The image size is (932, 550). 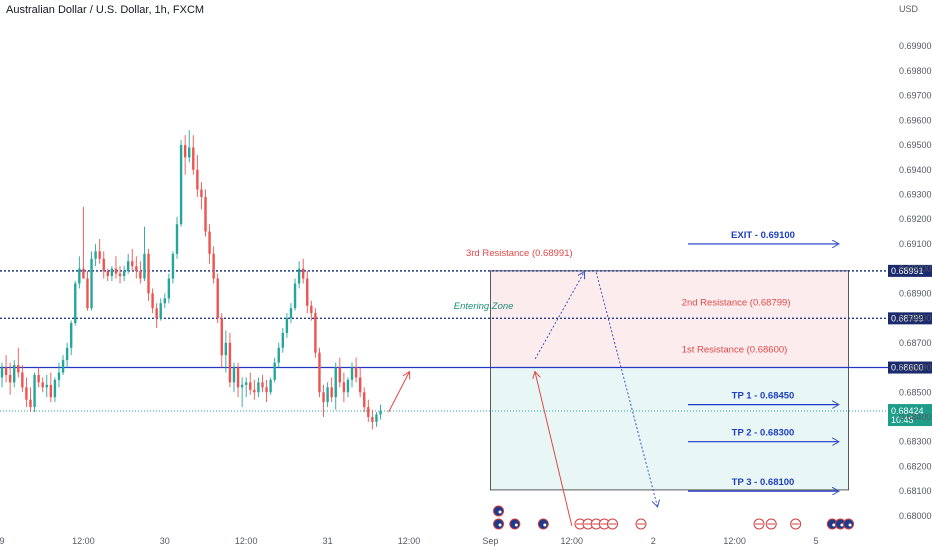 What do you see at coordinates (763, 433) in the screenshot?
I see `target-label: TP 2 - 0.68300` at bounding box center [763, 433].